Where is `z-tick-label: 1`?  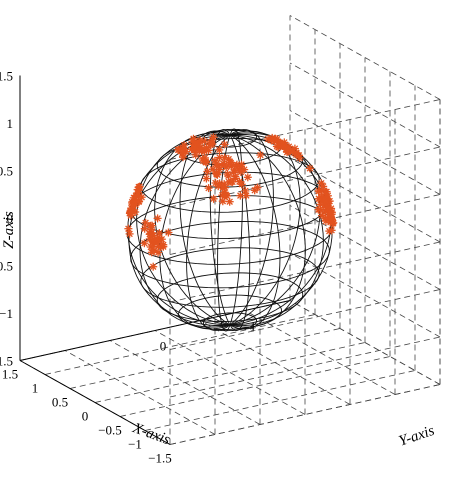
z-tick-label: 1 is located at coordinates (10, 123).